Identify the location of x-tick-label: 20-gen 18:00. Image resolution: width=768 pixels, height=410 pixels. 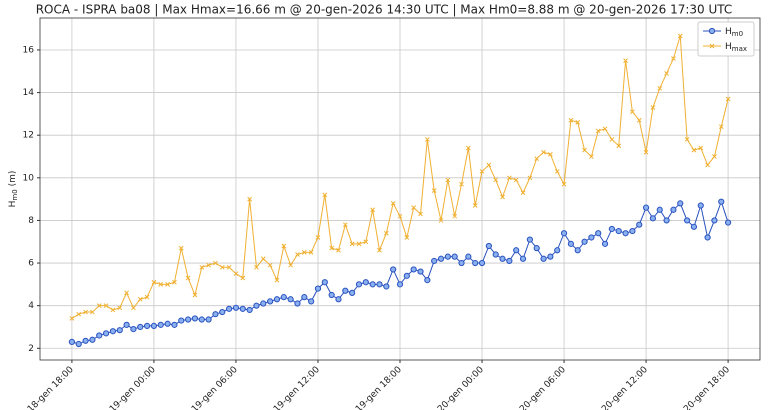
(707, 387).